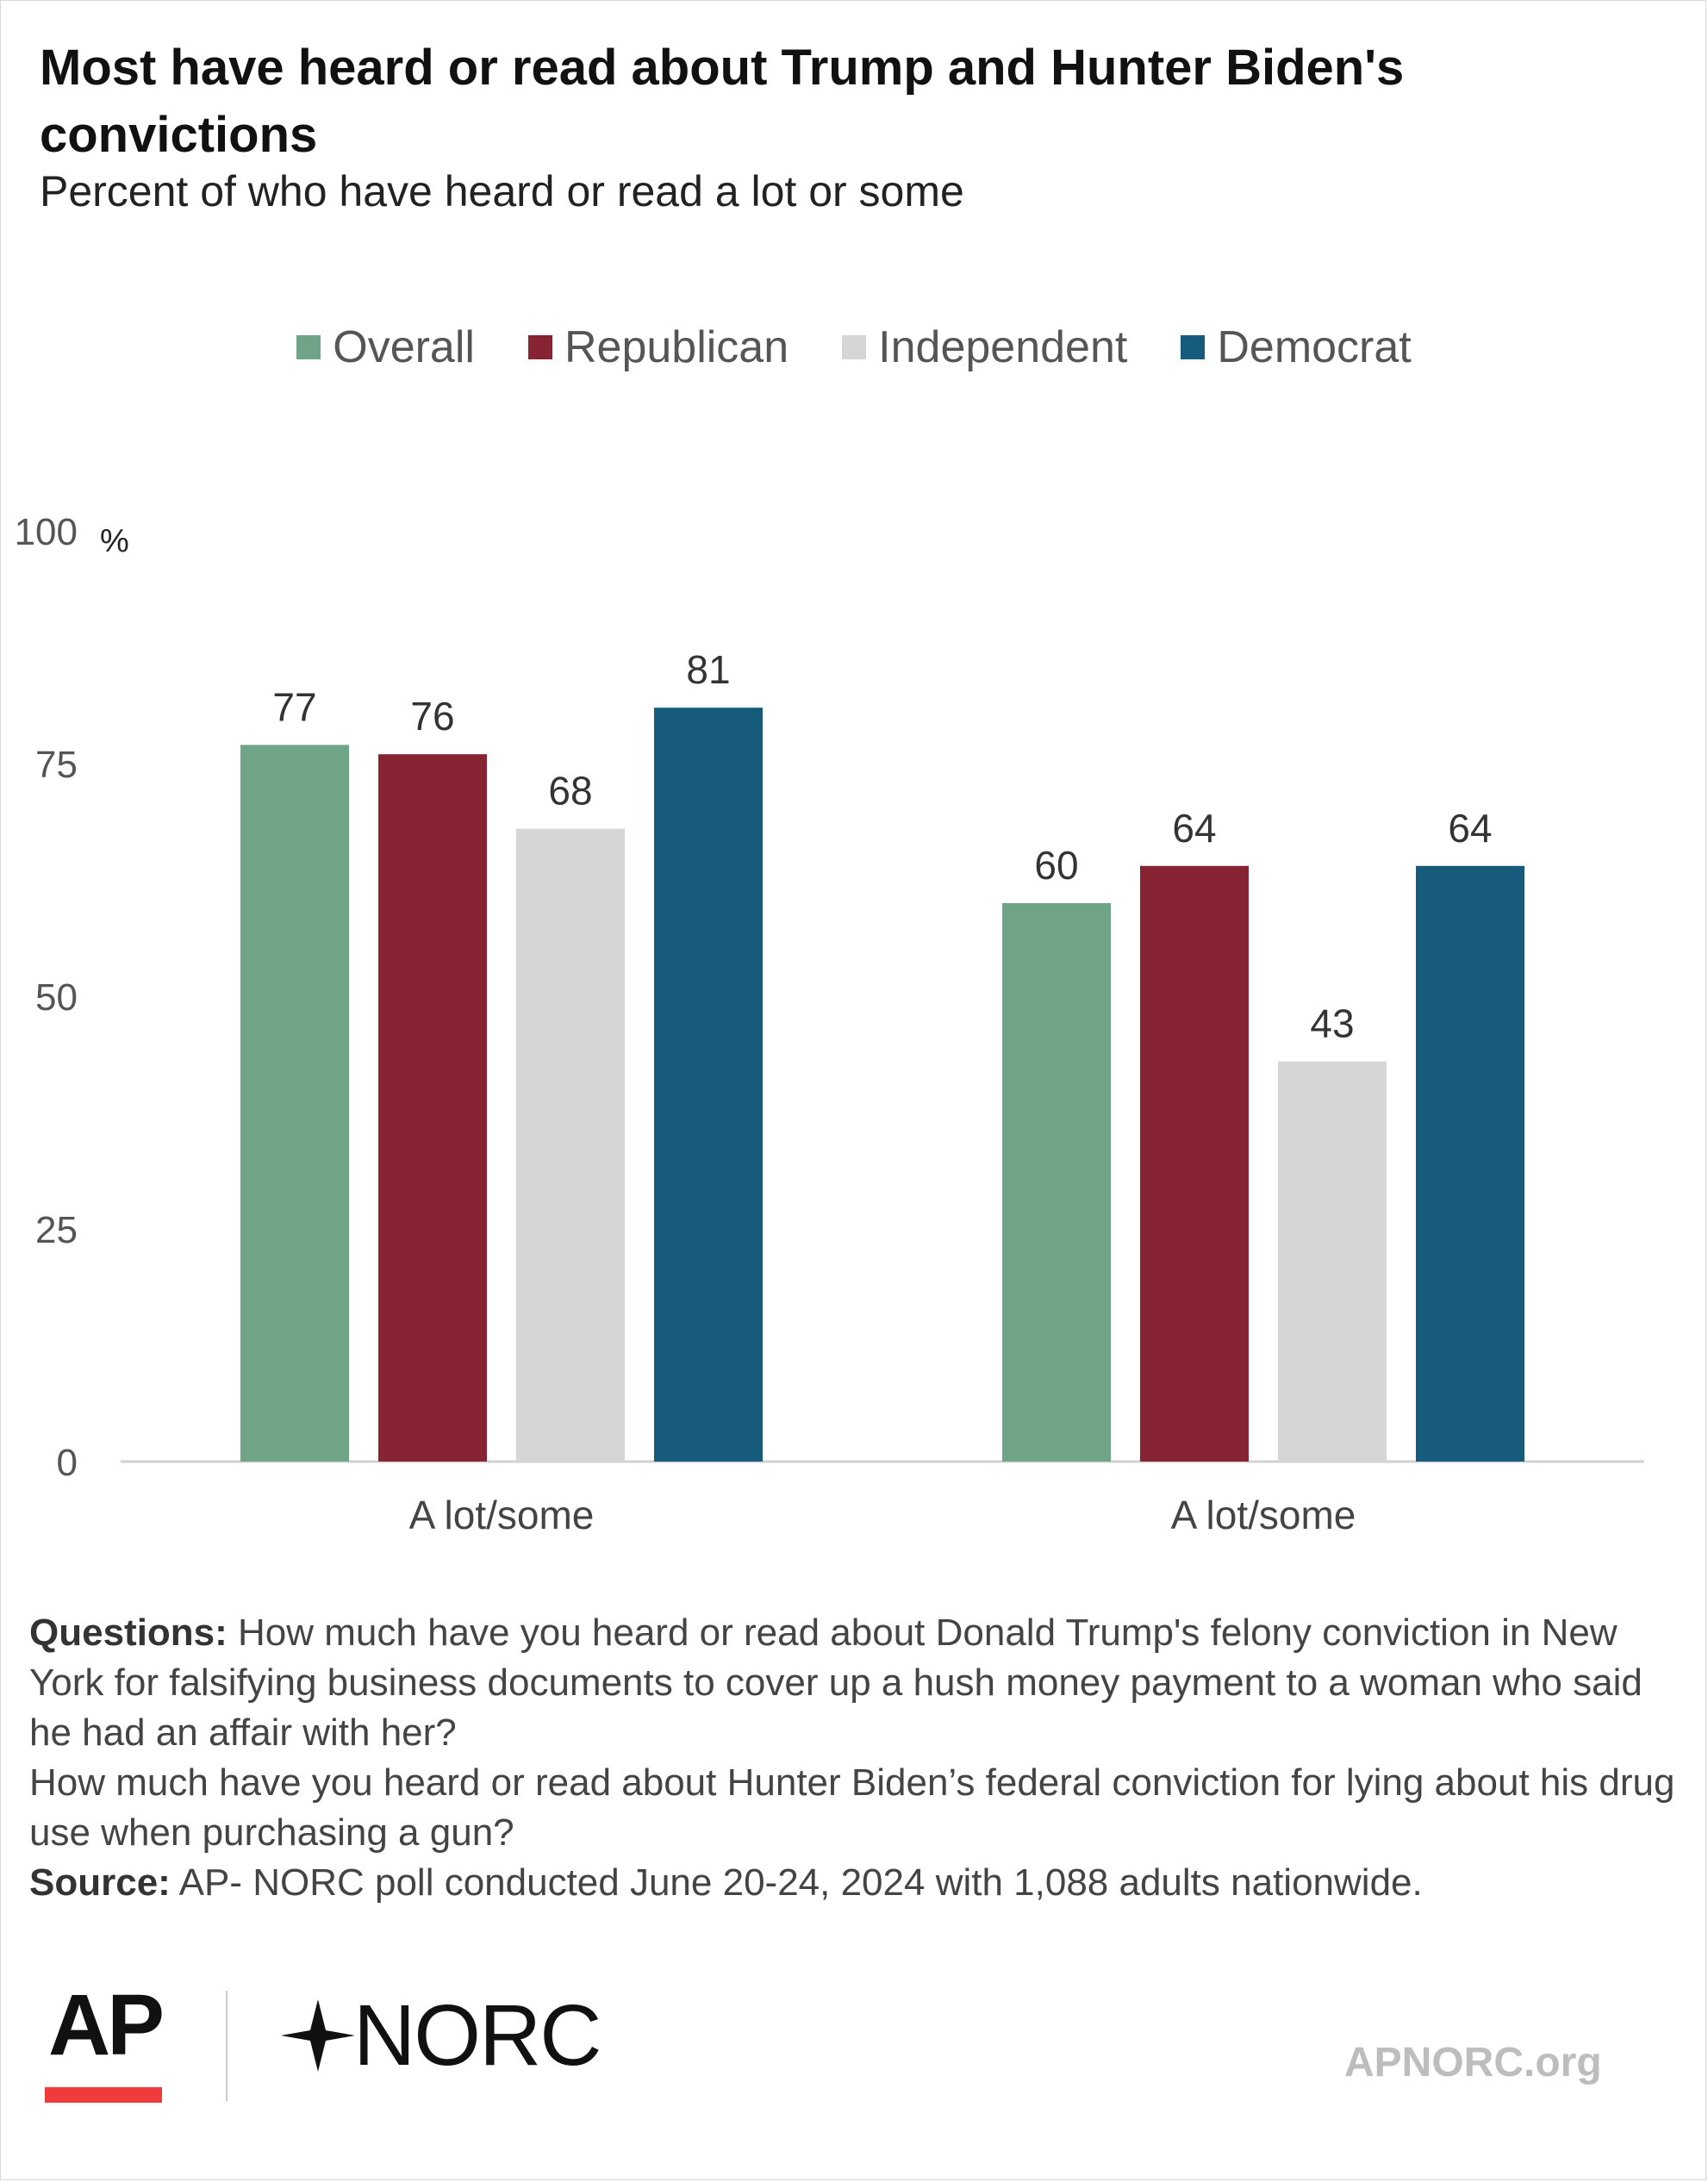 The height and width of the screenshot is (2182, 1708). I want to click on logo-divider, so click(227, 2046).